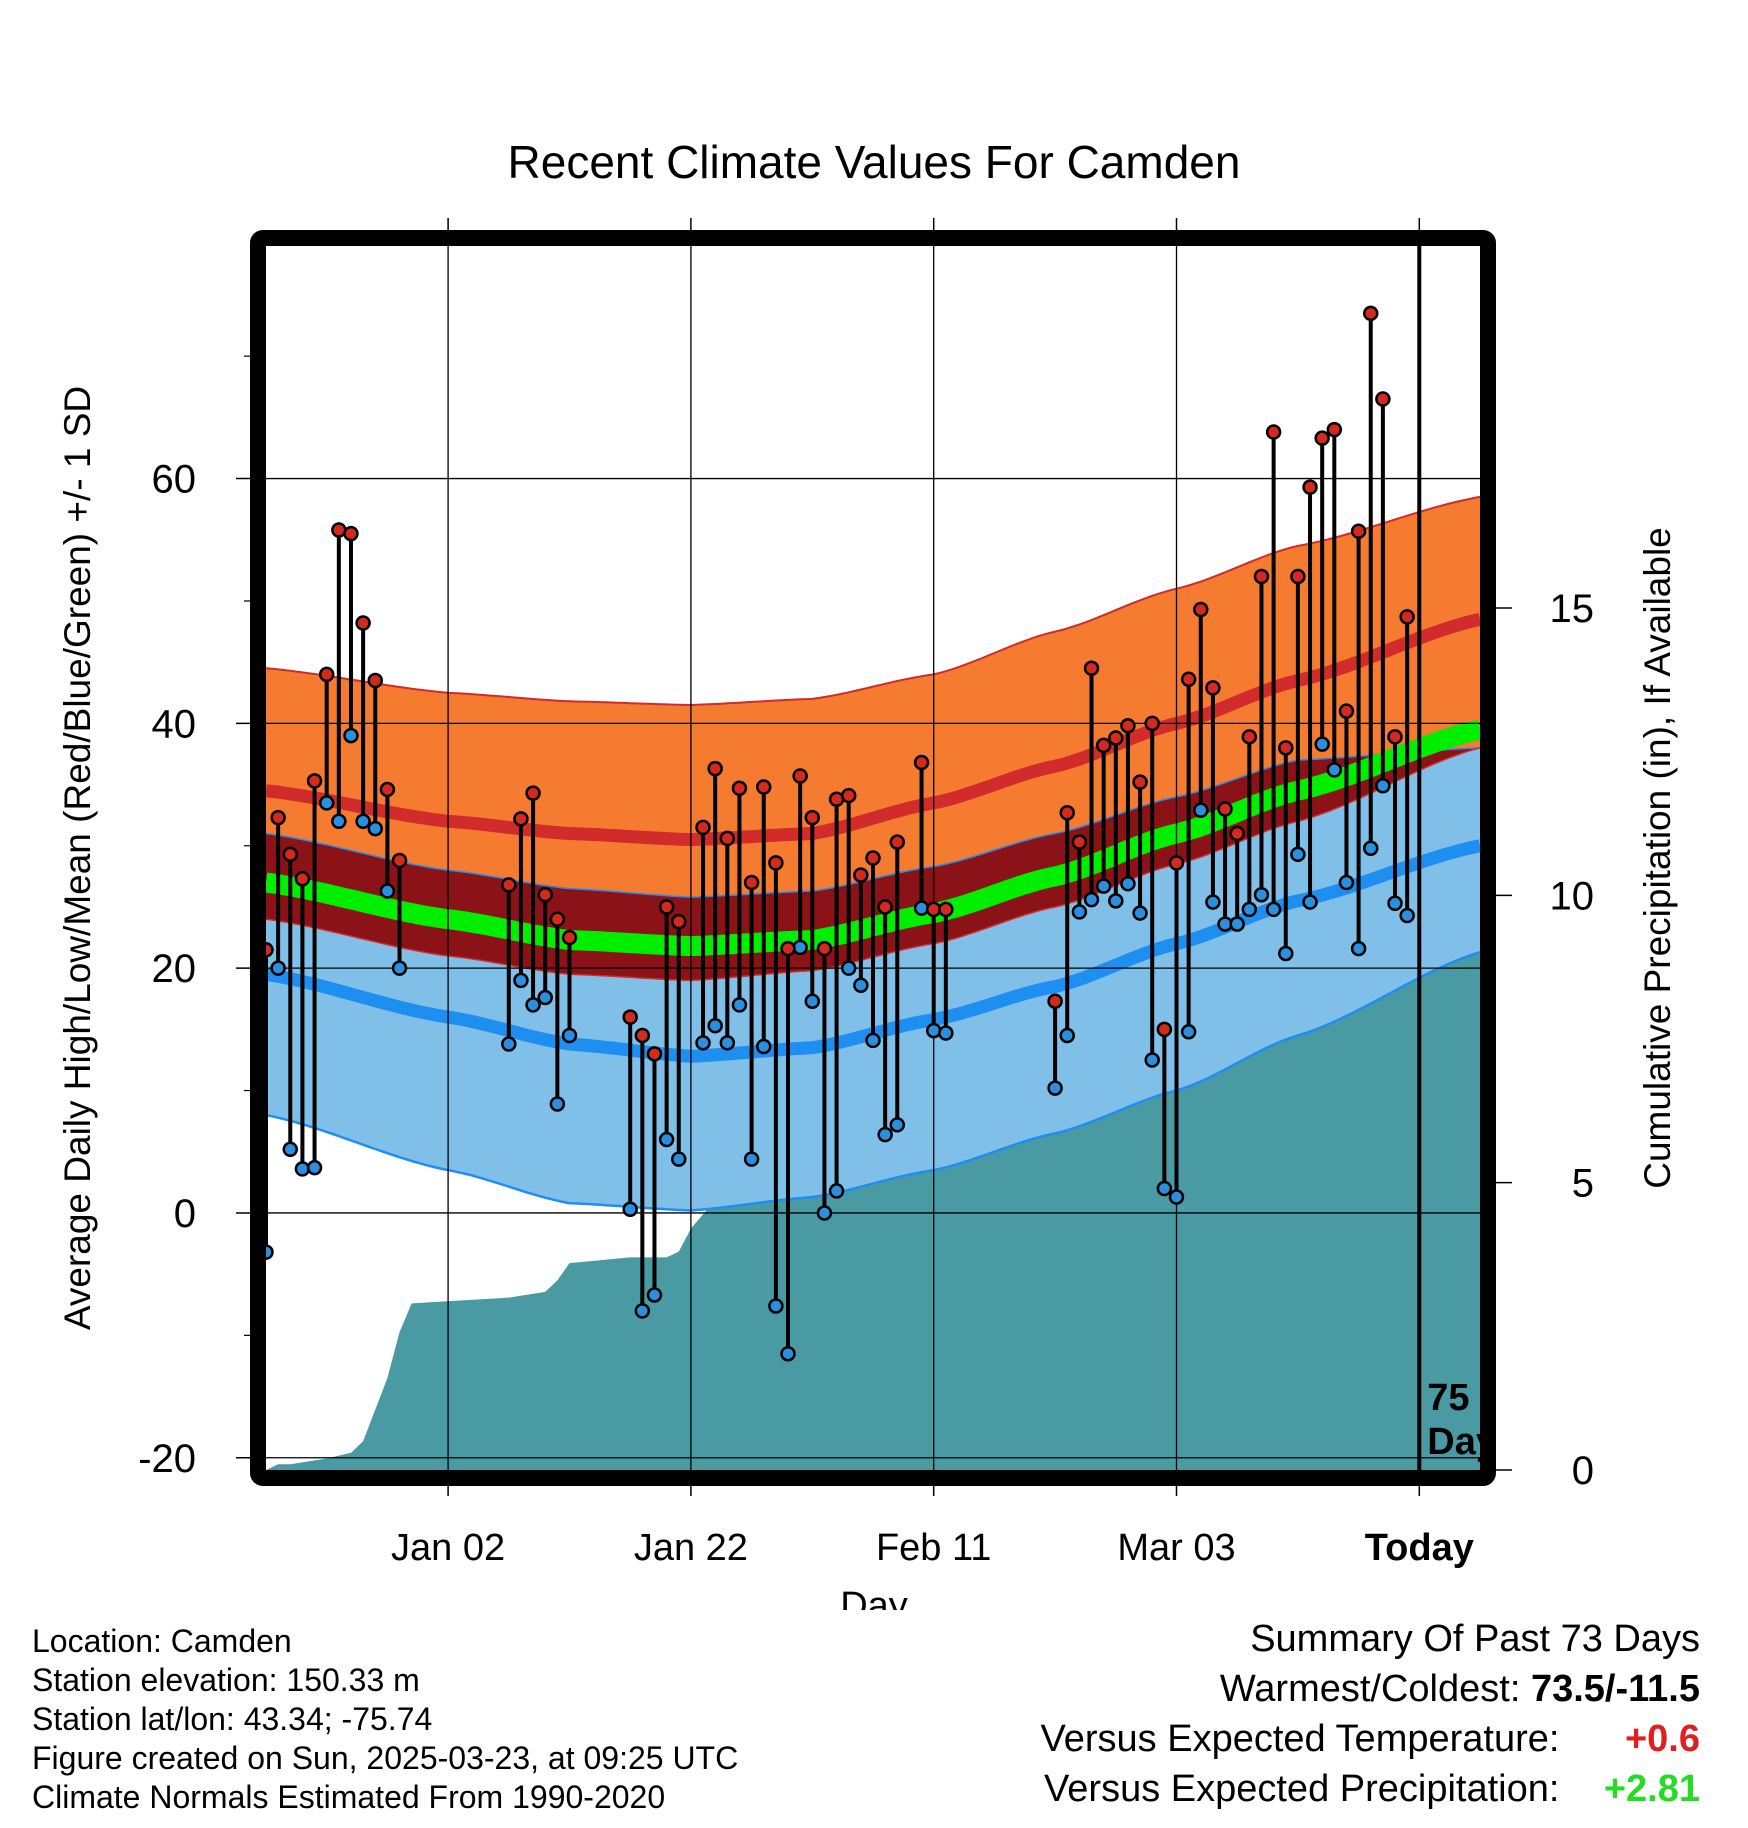  Describe the element at coordinates (174, 969) in the screenshot. I see `y-tick-label-left: 20` at that location.